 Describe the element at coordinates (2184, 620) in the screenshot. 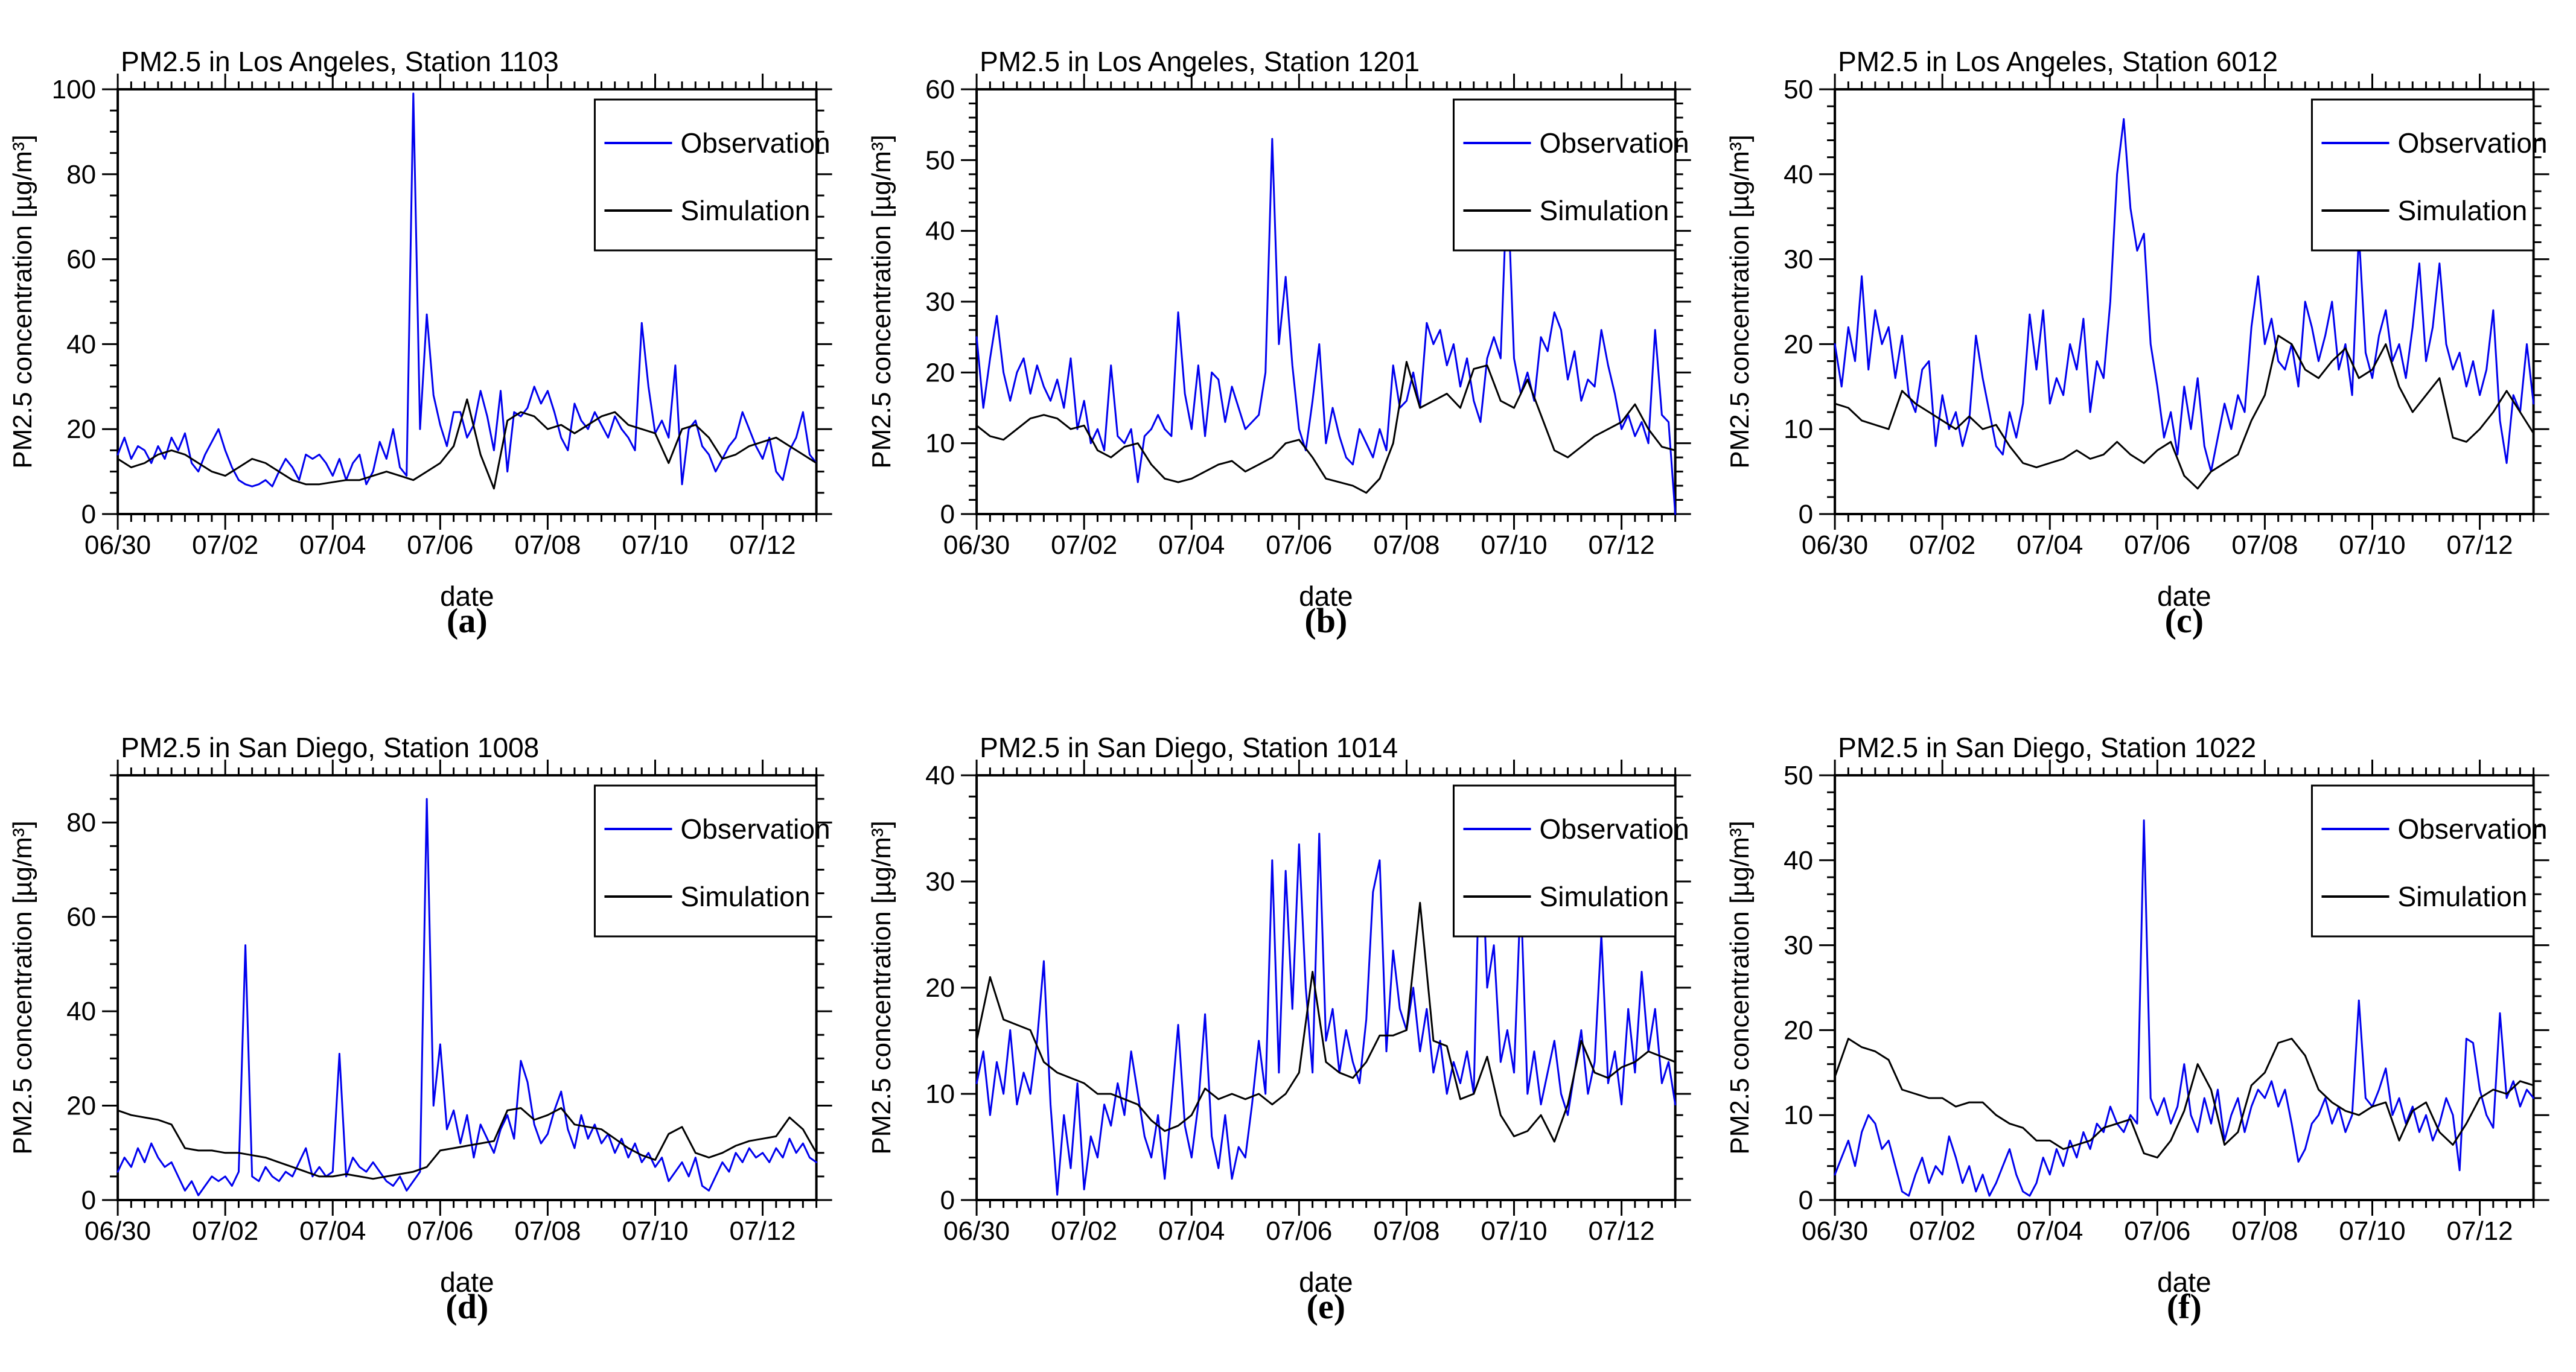

I see `panel-letter: (c)` at that location.